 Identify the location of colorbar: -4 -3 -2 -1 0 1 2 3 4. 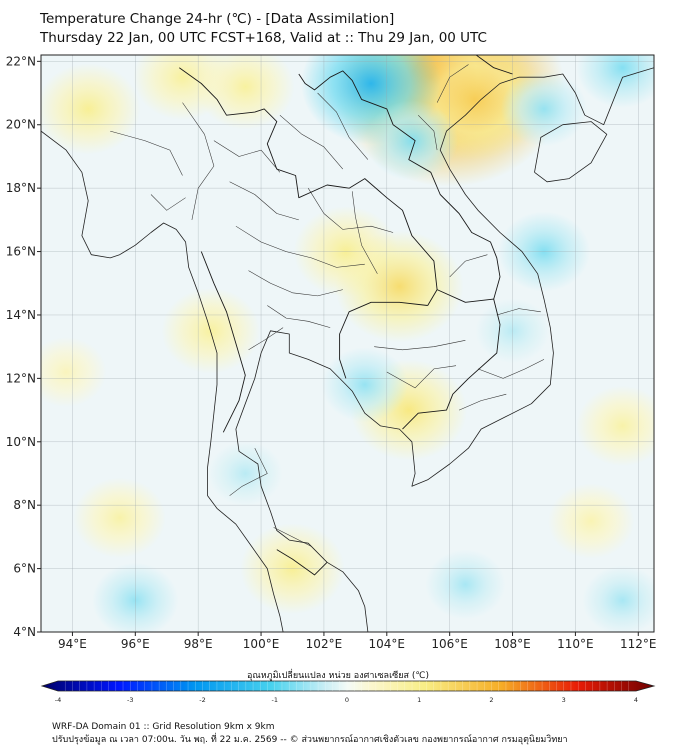
(348, 692).